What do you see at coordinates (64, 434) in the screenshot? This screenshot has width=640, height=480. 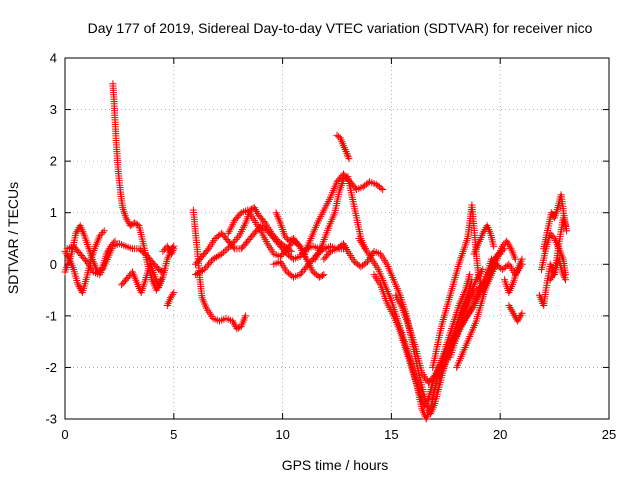 I see `x-tick-label: 0` at bounding box center [64, 434].